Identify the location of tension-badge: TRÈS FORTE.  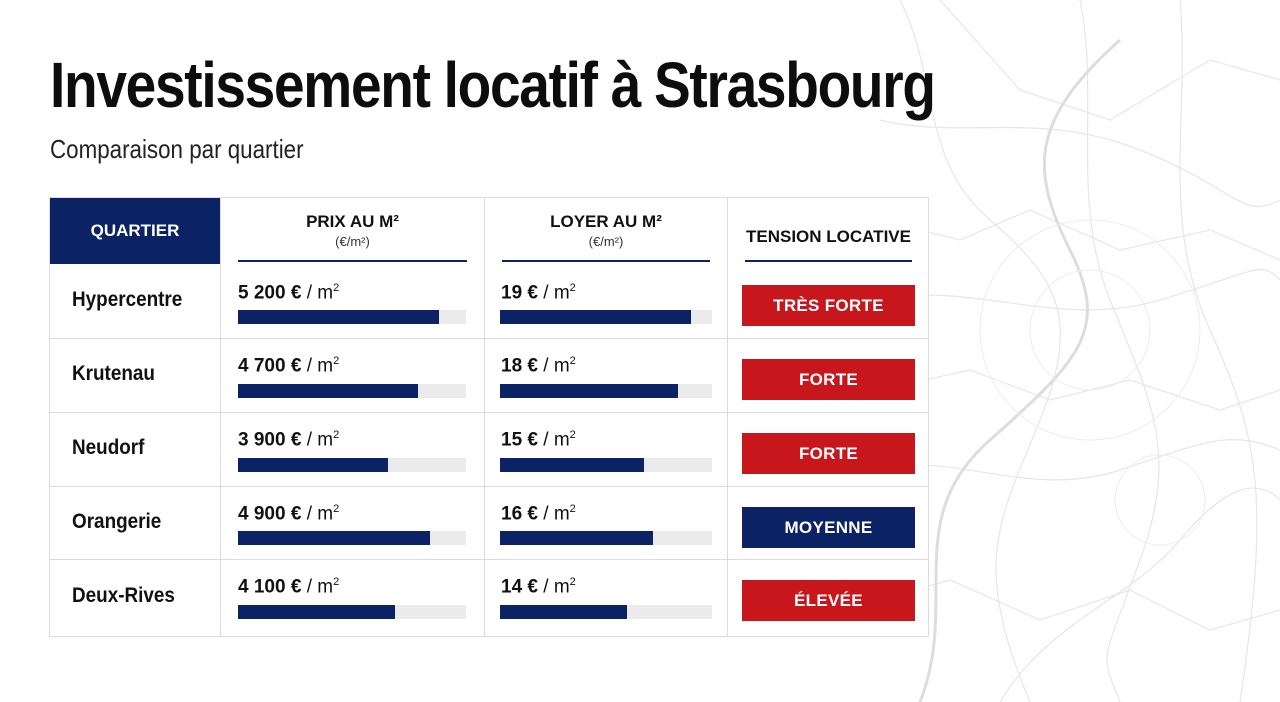
(828, 305).